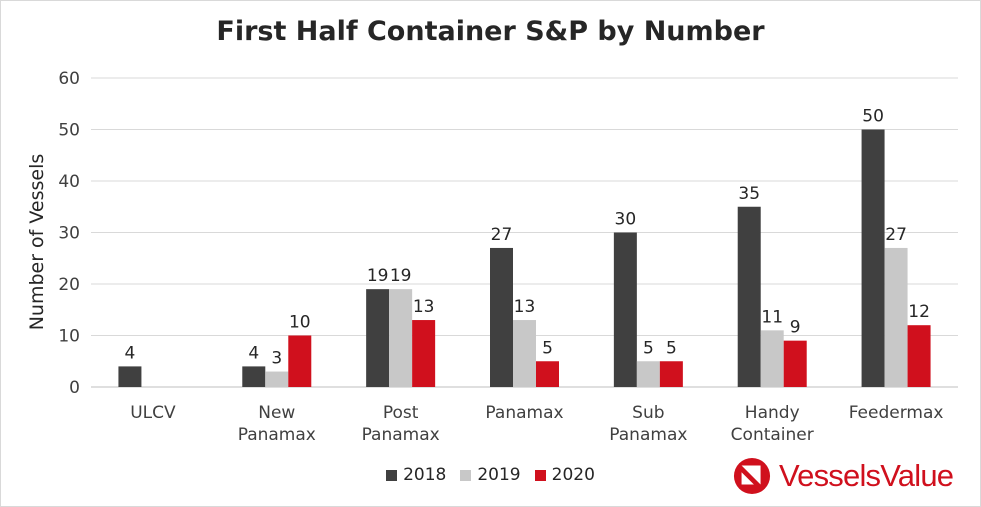  I want to click on x-tick-label: New, so click(276, 413).